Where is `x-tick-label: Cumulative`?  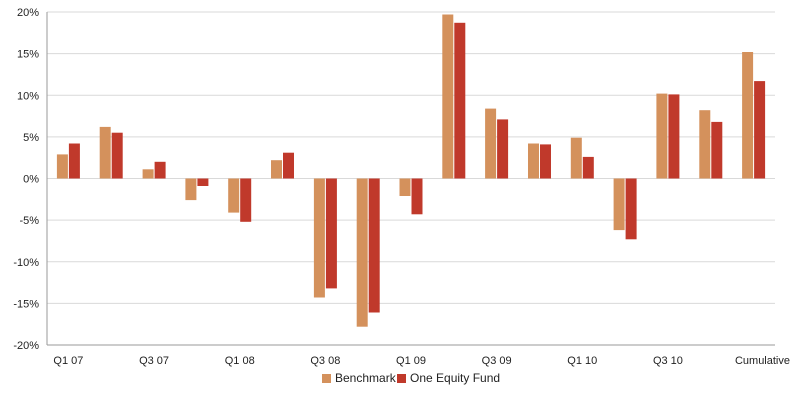
x-tick-label: Cumulative is located at coordinates (762, 361).